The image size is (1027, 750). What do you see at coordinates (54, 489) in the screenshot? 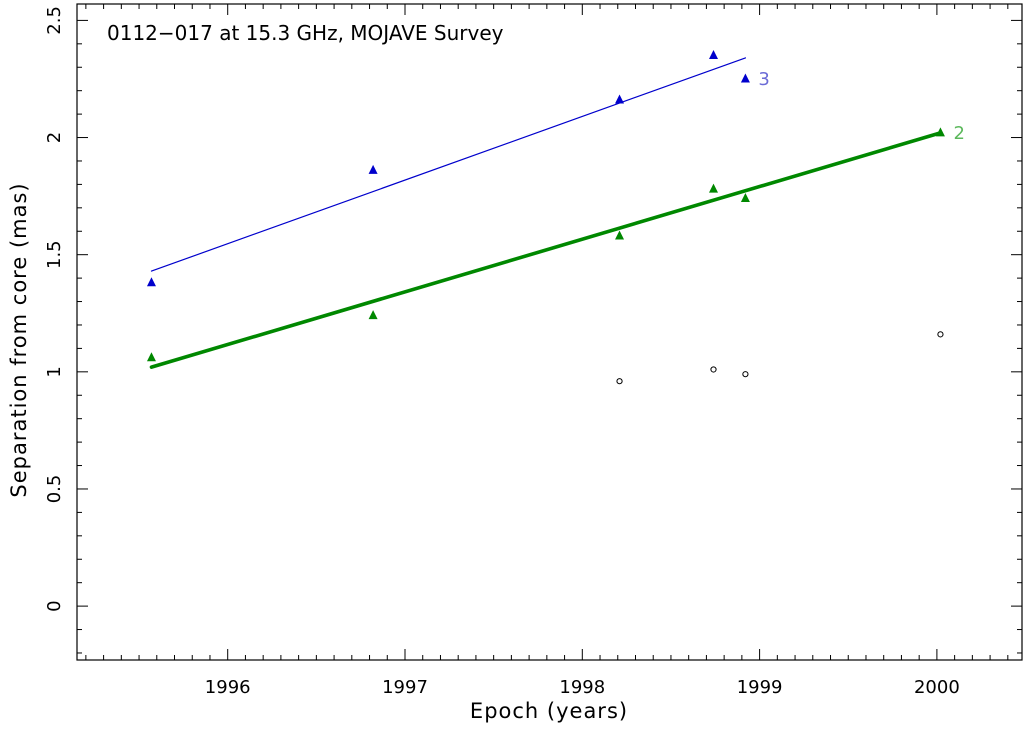
I see `y-tick-label: 0.5` at bounding box center [54, 489].